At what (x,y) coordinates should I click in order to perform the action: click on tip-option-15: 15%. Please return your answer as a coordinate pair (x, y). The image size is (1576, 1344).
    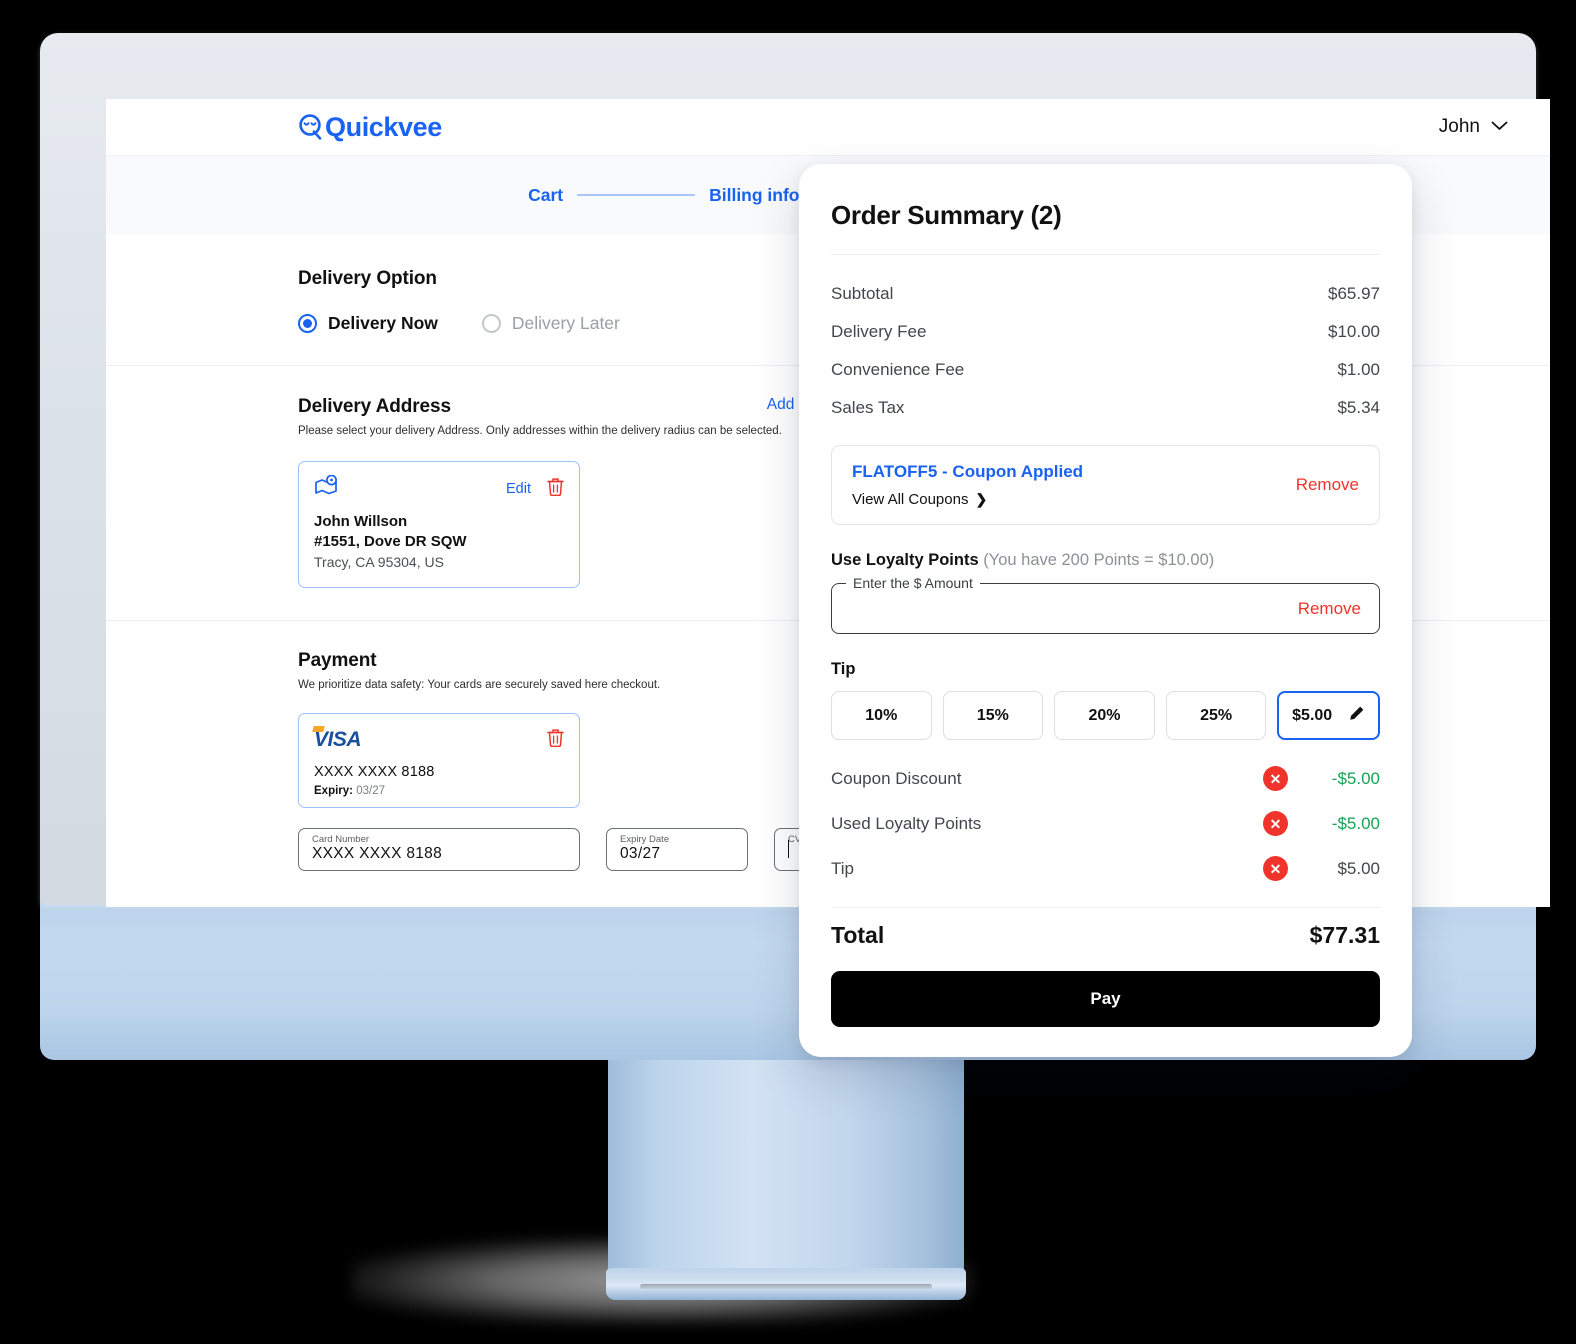
    Looking at the image, I should click on (993, 715).